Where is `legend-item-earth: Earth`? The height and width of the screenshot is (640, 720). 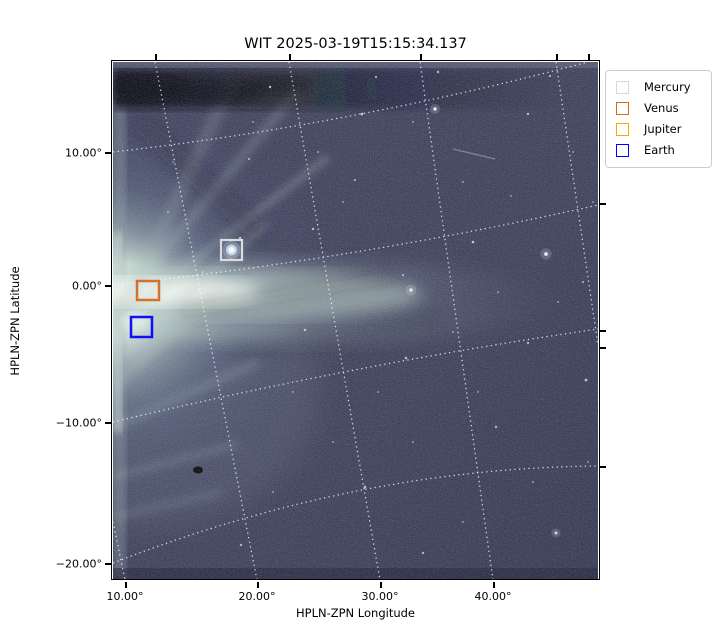 legend-item-earth: Earth is located at coordinates (659, 150).